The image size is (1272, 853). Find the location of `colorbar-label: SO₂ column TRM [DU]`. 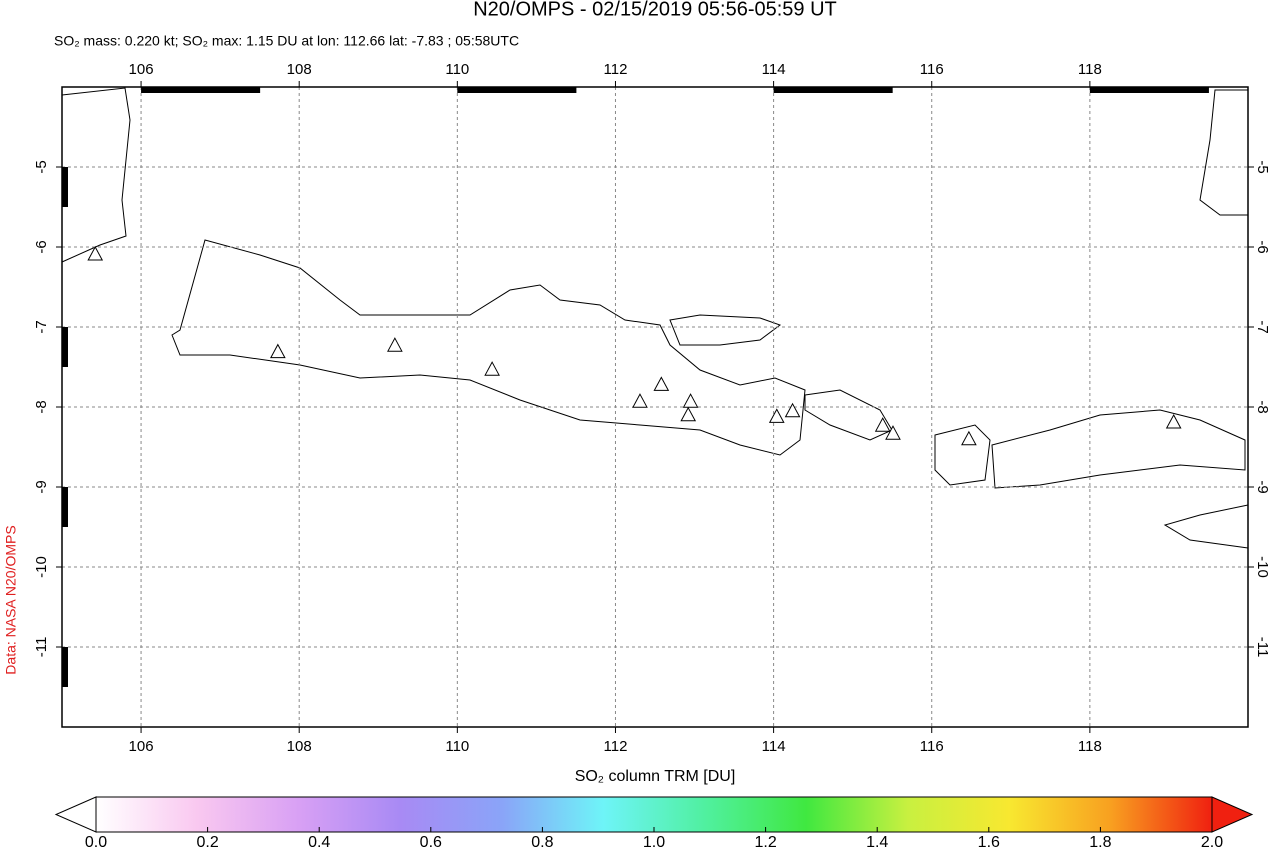

colorbar-label: SO₂ column TRM [DU] is located at coordinates (655, 776).